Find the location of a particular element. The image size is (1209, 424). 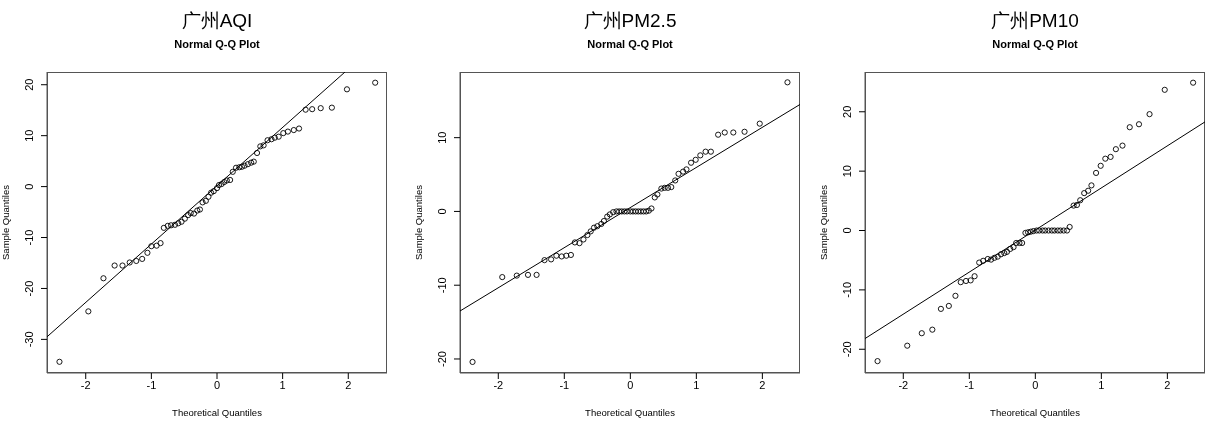

chart-title: 广州PM10 is located at coordinates (1035, 21).